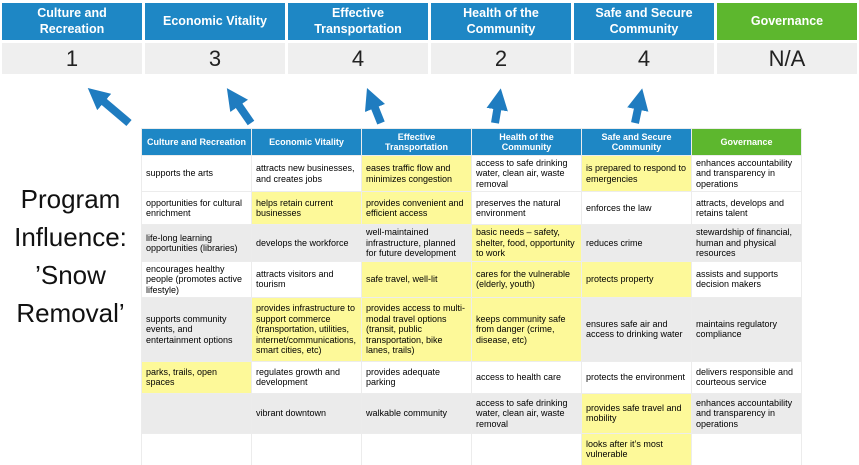  I want to click on table-cell: assists and supports decision makers, so click(746, 279).